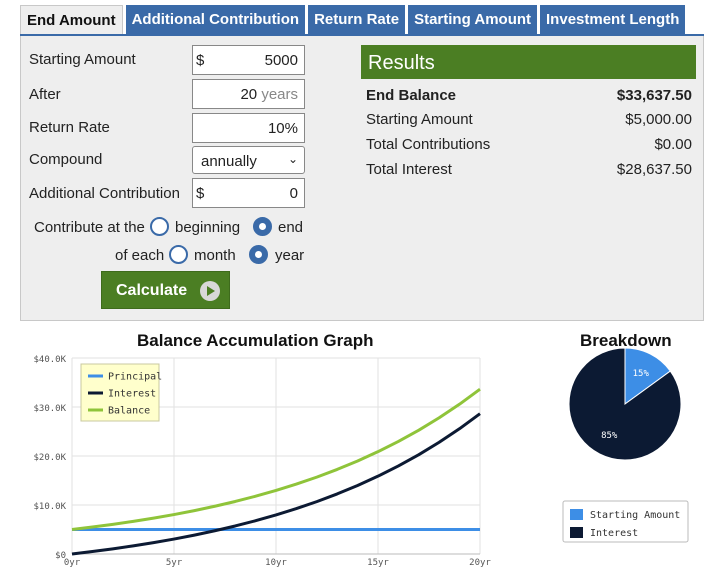 This screenshot has width=720, height=584. Describe the element at coordinates (291, 227) in the screenshot. I see `radio-end-label: end` at that location.